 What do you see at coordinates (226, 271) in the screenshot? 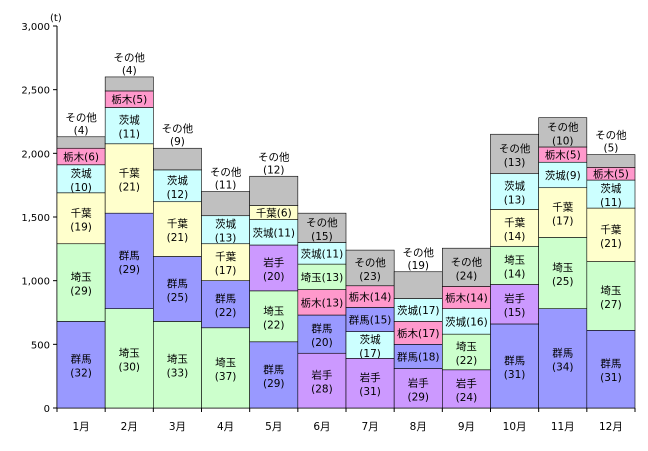
I see `segment-pct: (17)` at bounding box center [226, 271].